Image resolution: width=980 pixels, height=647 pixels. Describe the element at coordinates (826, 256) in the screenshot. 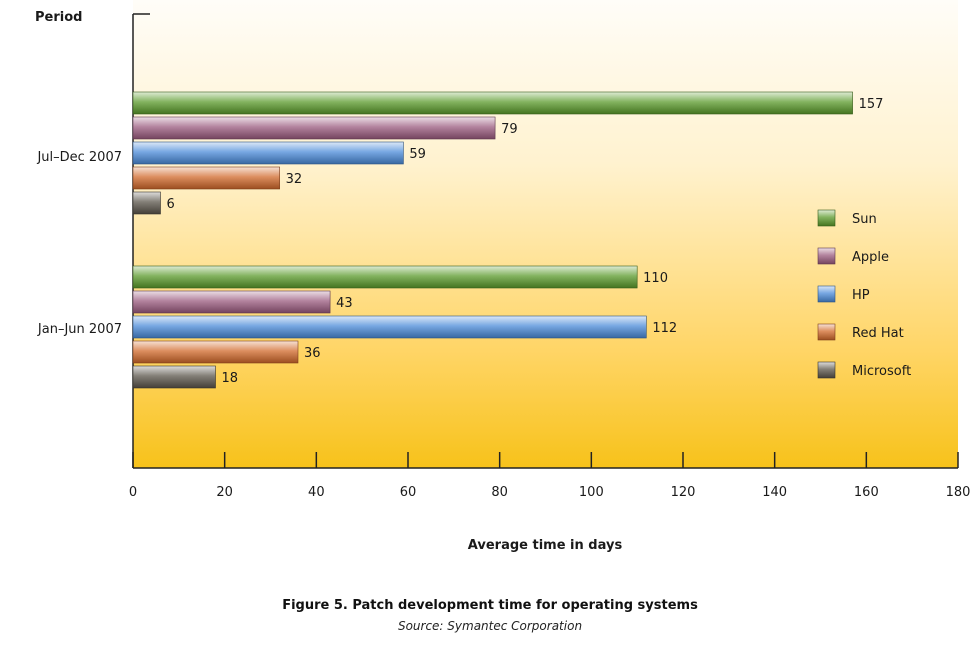

I see `legend-swatch-apple` at that location.